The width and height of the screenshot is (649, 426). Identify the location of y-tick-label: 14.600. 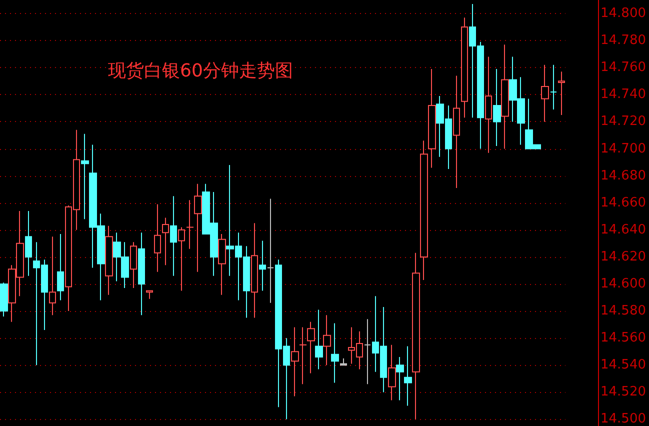
(623, 284).